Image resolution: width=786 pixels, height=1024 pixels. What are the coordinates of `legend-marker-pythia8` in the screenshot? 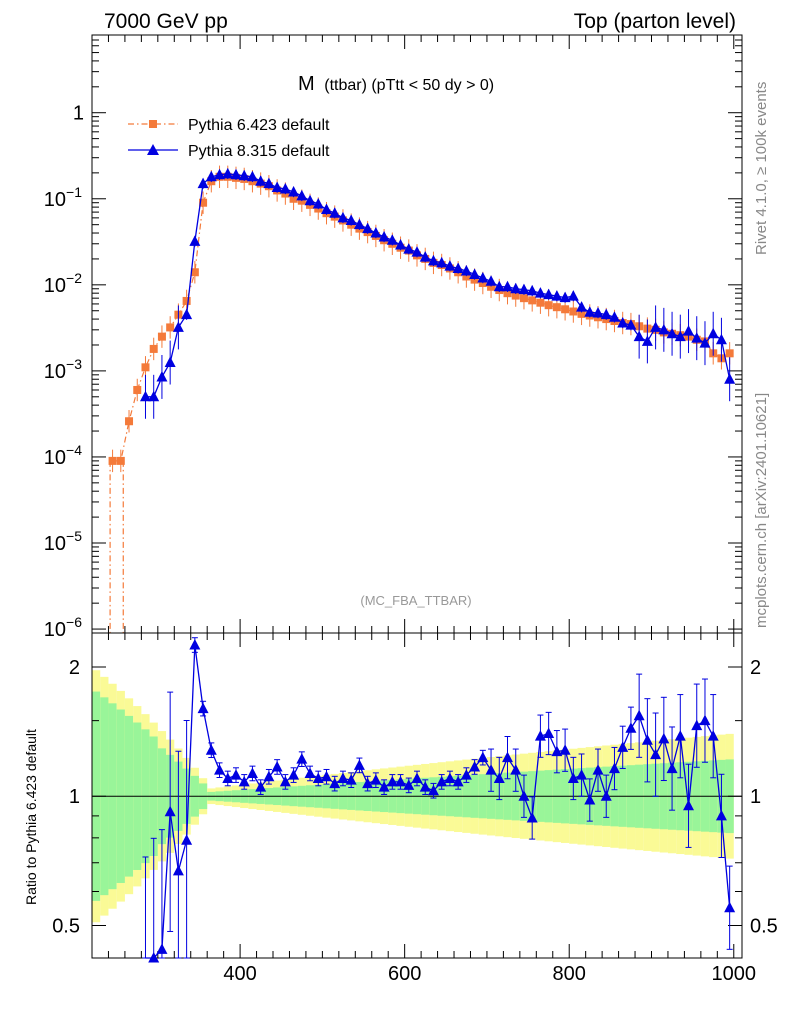 It's located at (153, 149).